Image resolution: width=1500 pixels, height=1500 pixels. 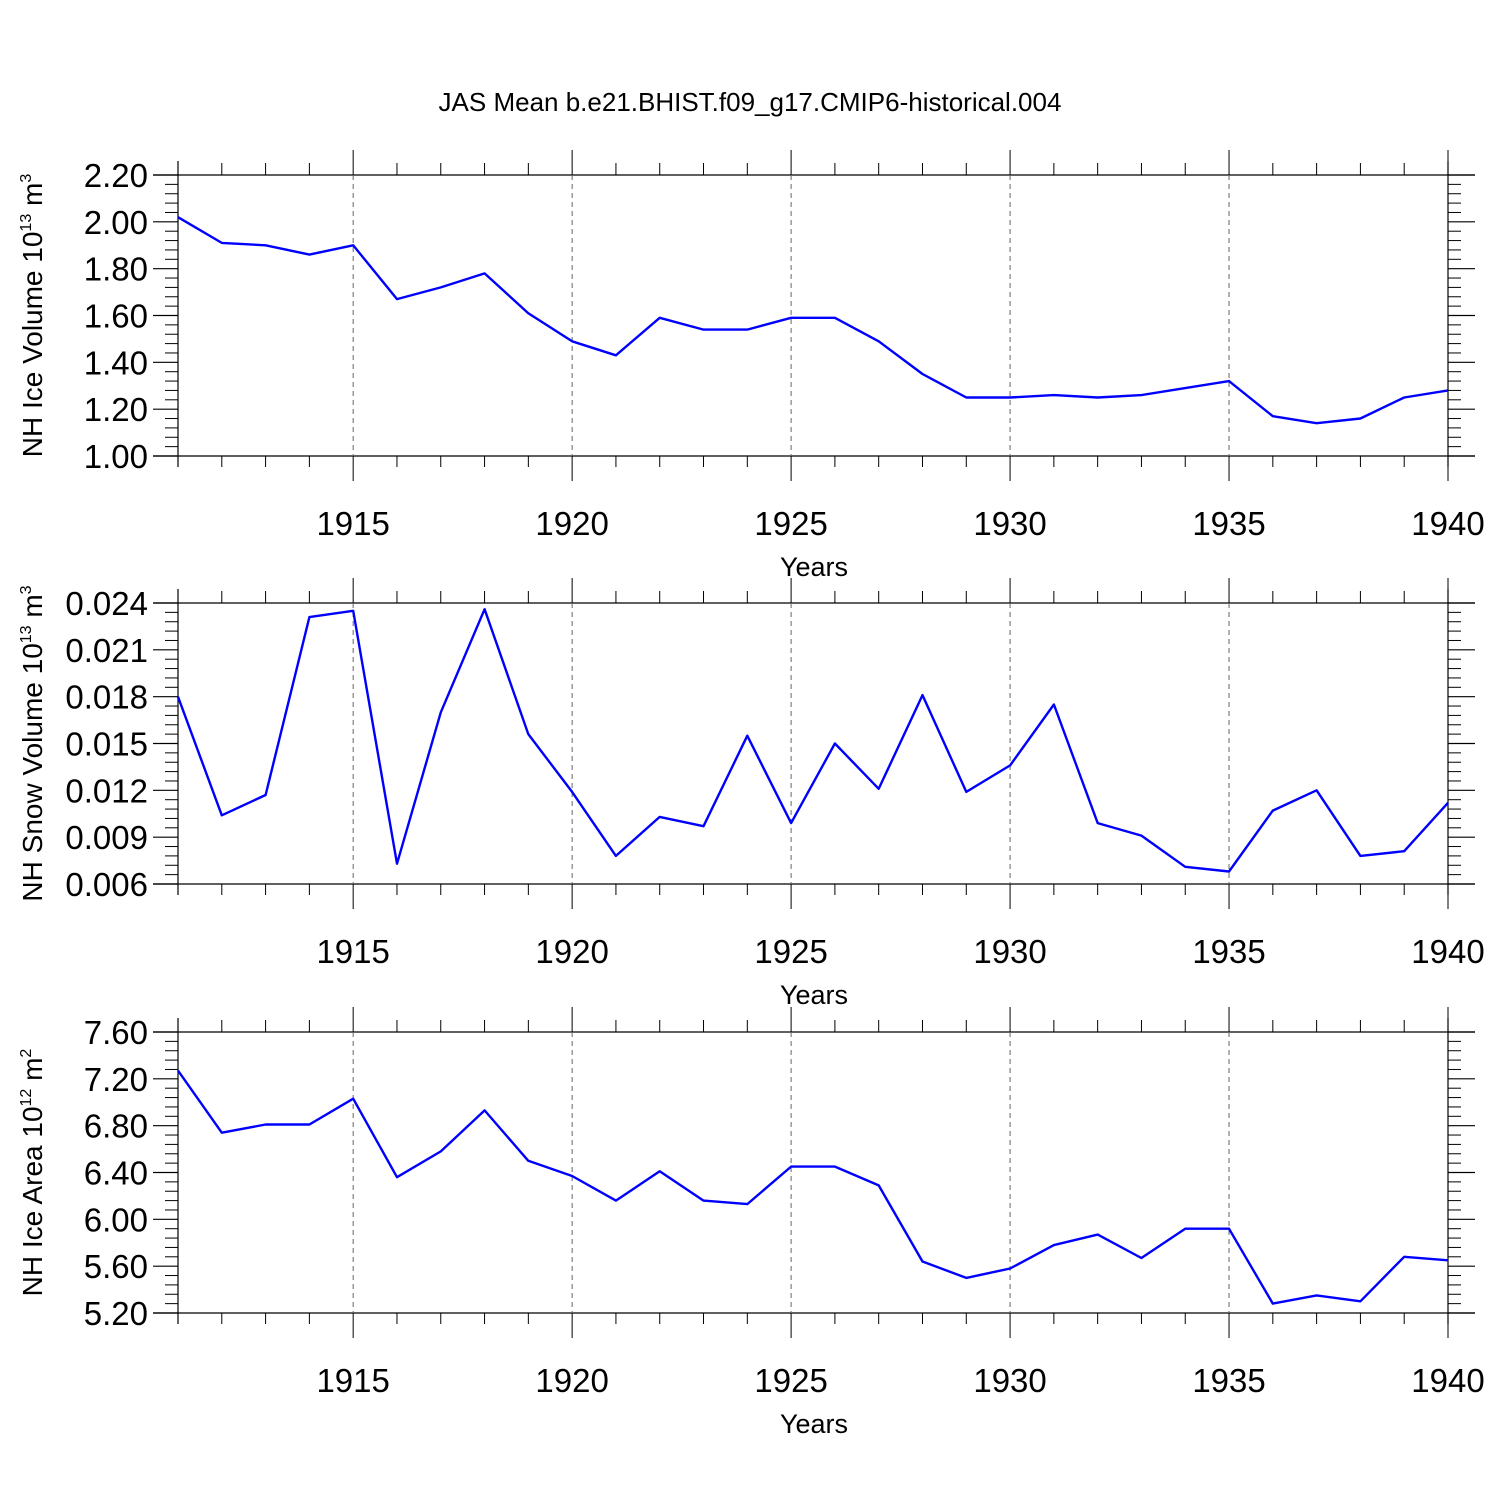 What do you see at coordinates (106, 697) in the screenshot?
I see `y-tick-label: 0.018` at bounding box center [106, 697].